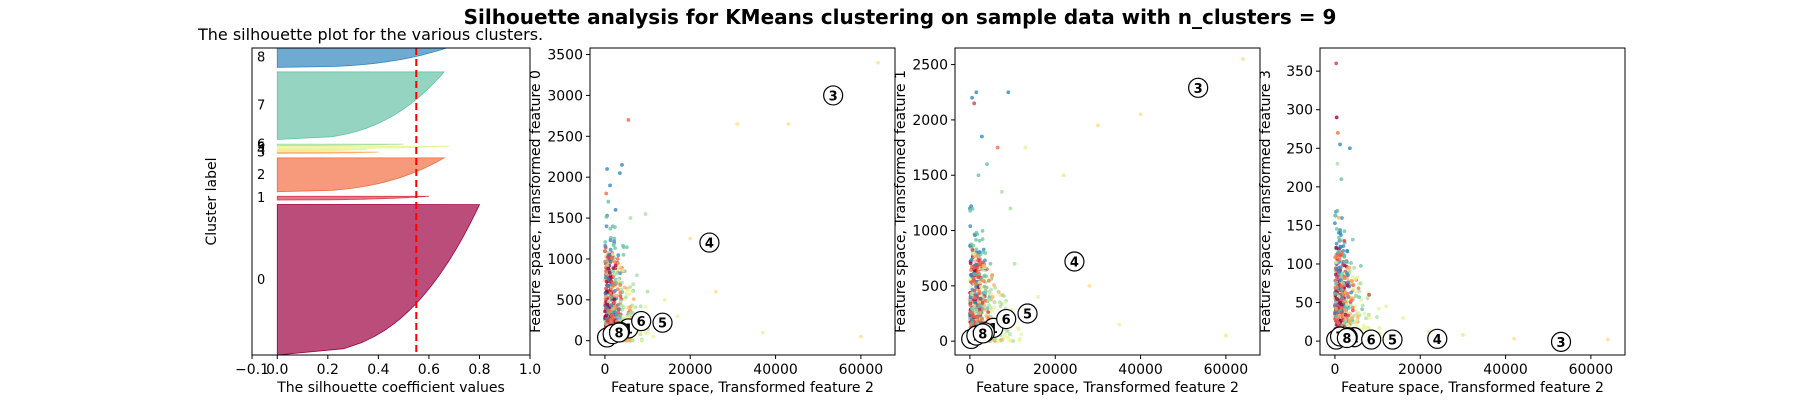 This screenshot has width=1800, height=400. I want to click on cluster-label-5: 5, so click(261, 147).